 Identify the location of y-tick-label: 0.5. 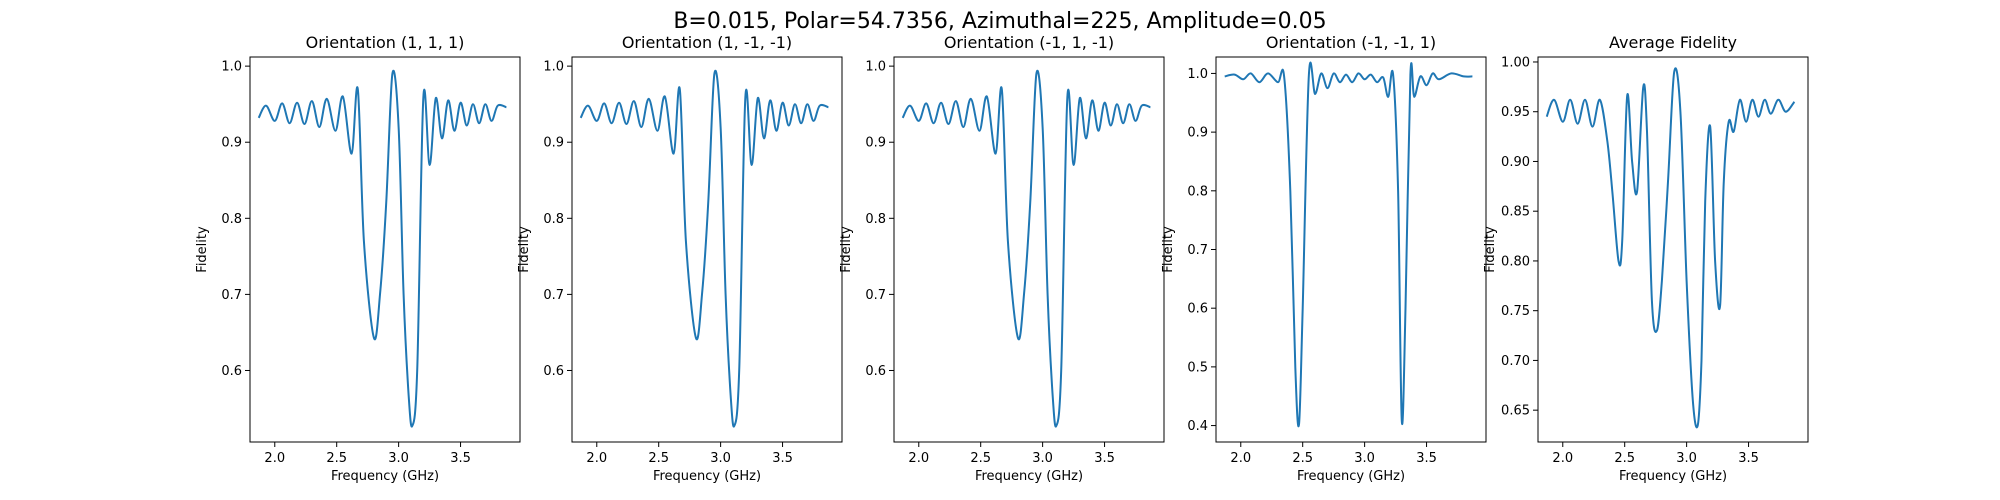
(1197, 367).